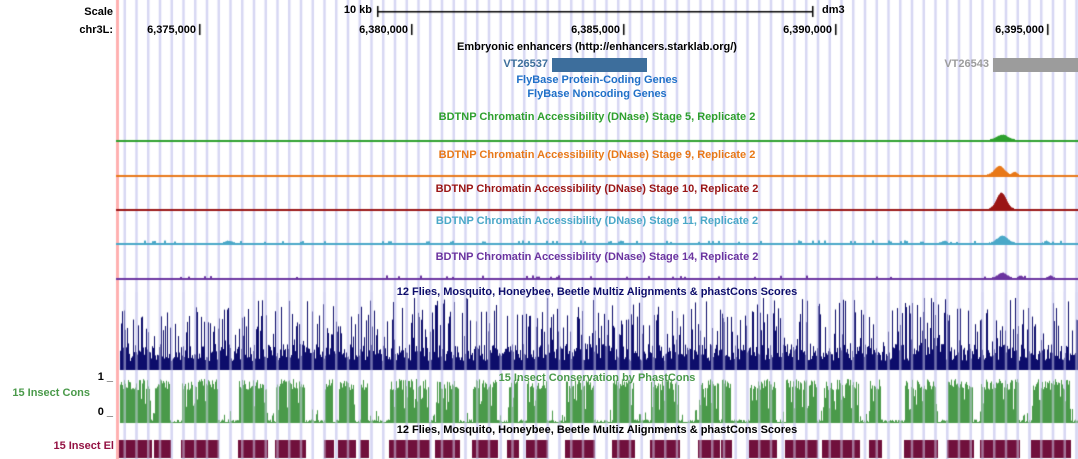 Image resolution: width=1078 pixels, height=459 pixels. I want to click on ruler-tick-label-0: 6,375,000, so click(171, 30).